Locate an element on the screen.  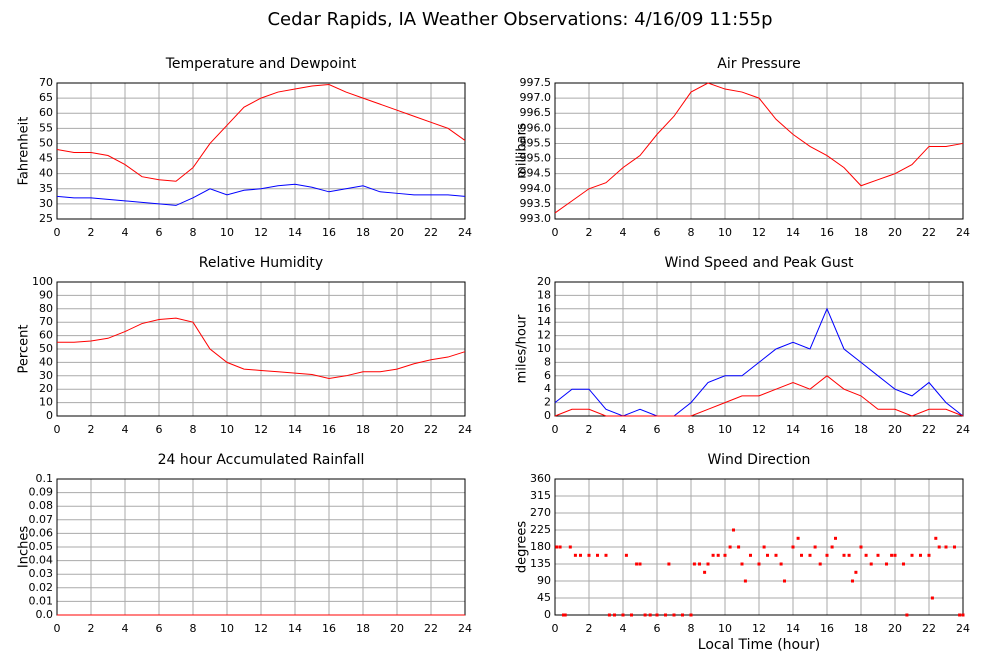
y-tick-label: 25 is located at coordinates (46, 218).